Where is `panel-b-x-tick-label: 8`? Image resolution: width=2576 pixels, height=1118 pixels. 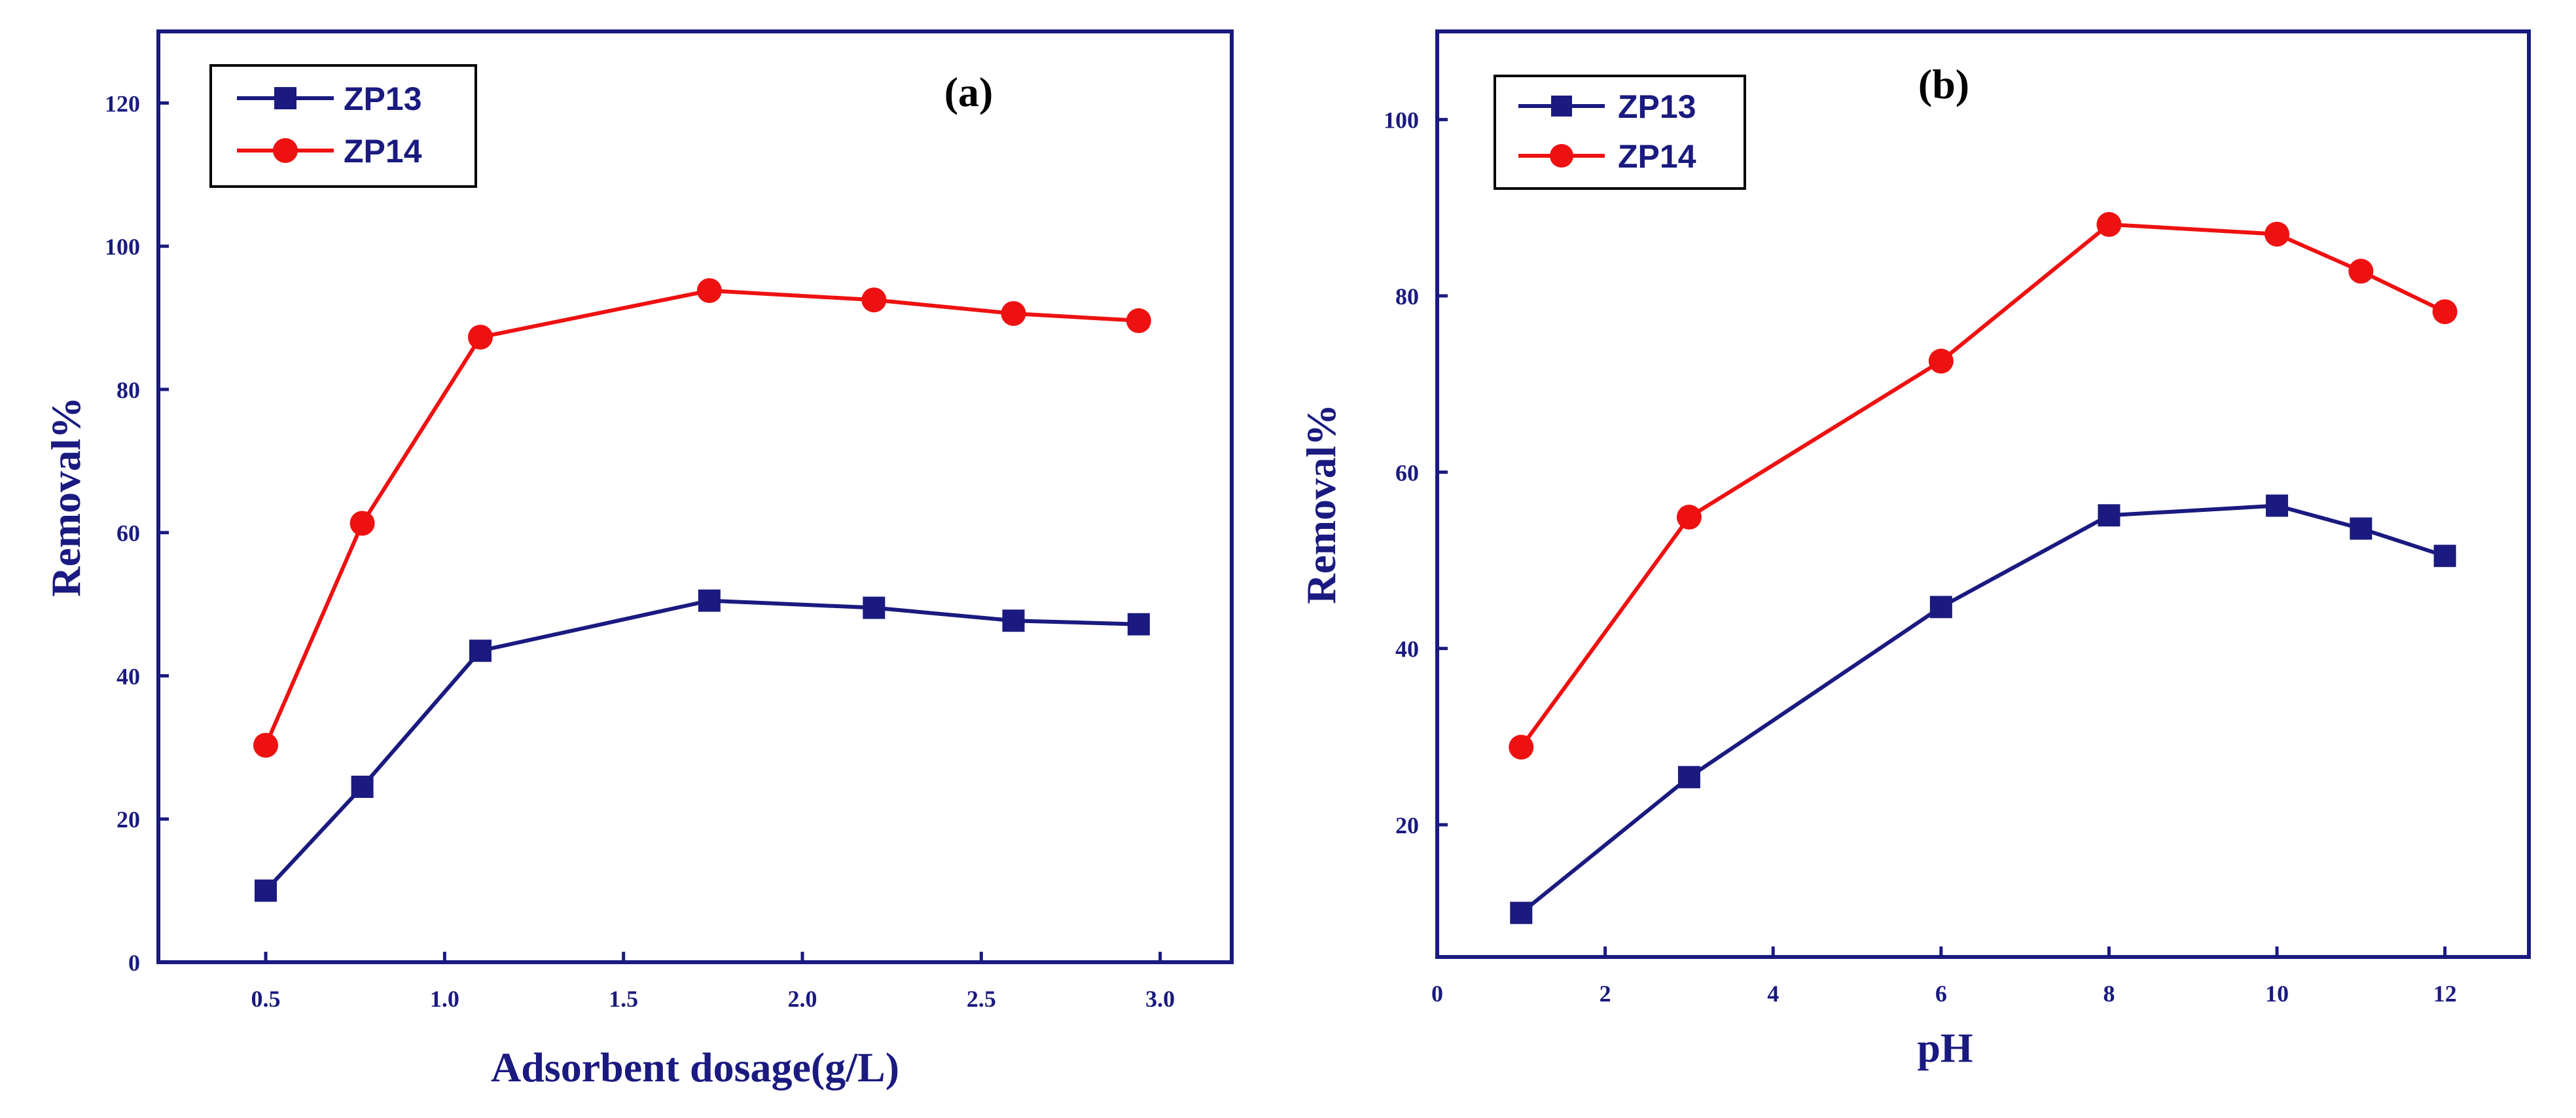
panel-b-x-tick-label: 8 is located at coordinates (2109, 994).